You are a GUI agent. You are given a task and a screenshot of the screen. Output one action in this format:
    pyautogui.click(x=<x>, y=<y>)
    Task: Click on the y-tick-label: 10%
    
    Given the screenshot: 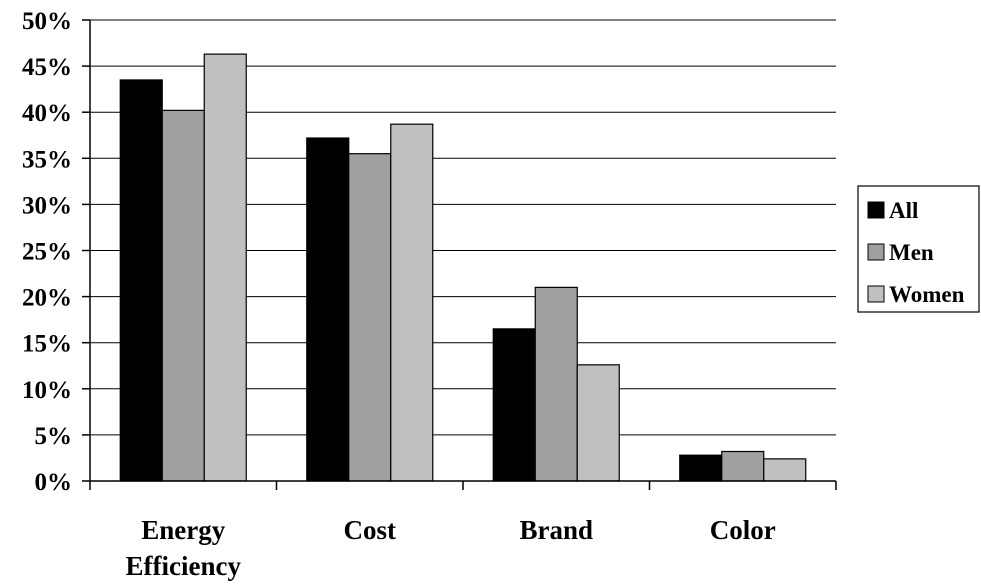 What is the action you would take?
    pyautogui.click(x=47, y=390)
    